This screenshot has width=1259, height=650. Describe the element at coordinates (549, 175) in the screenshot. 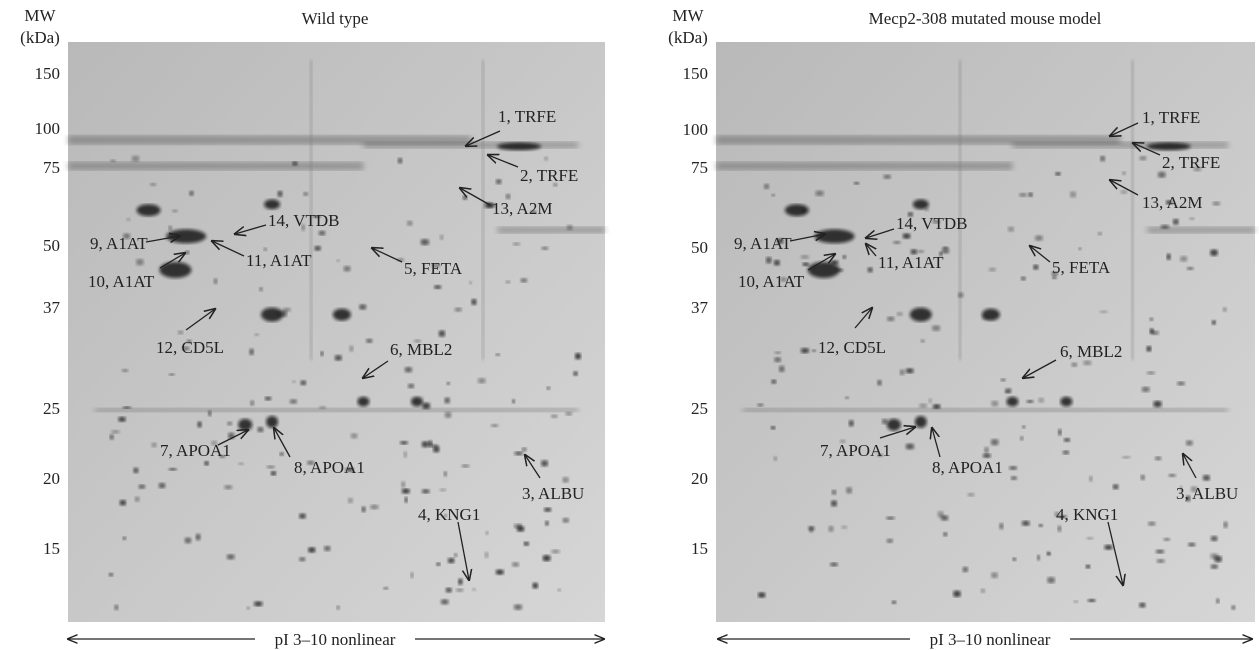

I see `annotation-label: 2, TRFE` at that location.